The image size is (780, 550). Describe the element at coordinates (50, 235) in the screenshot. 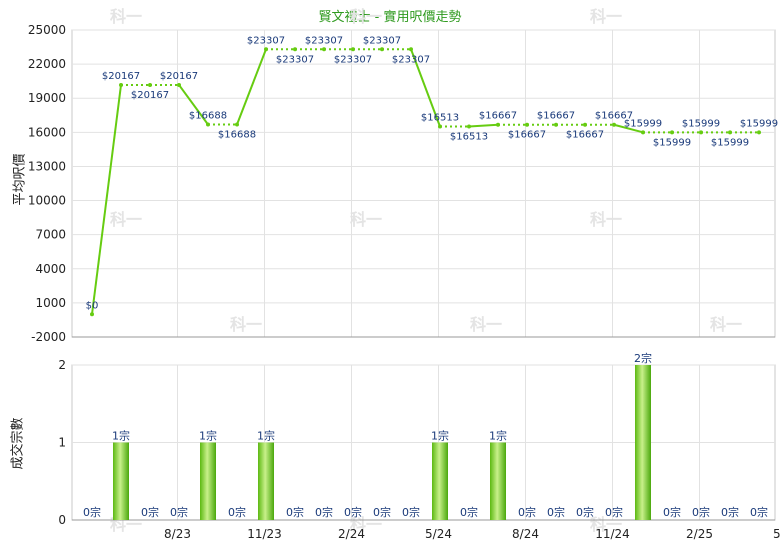

I see `price-tick-label: 7000` at that location.